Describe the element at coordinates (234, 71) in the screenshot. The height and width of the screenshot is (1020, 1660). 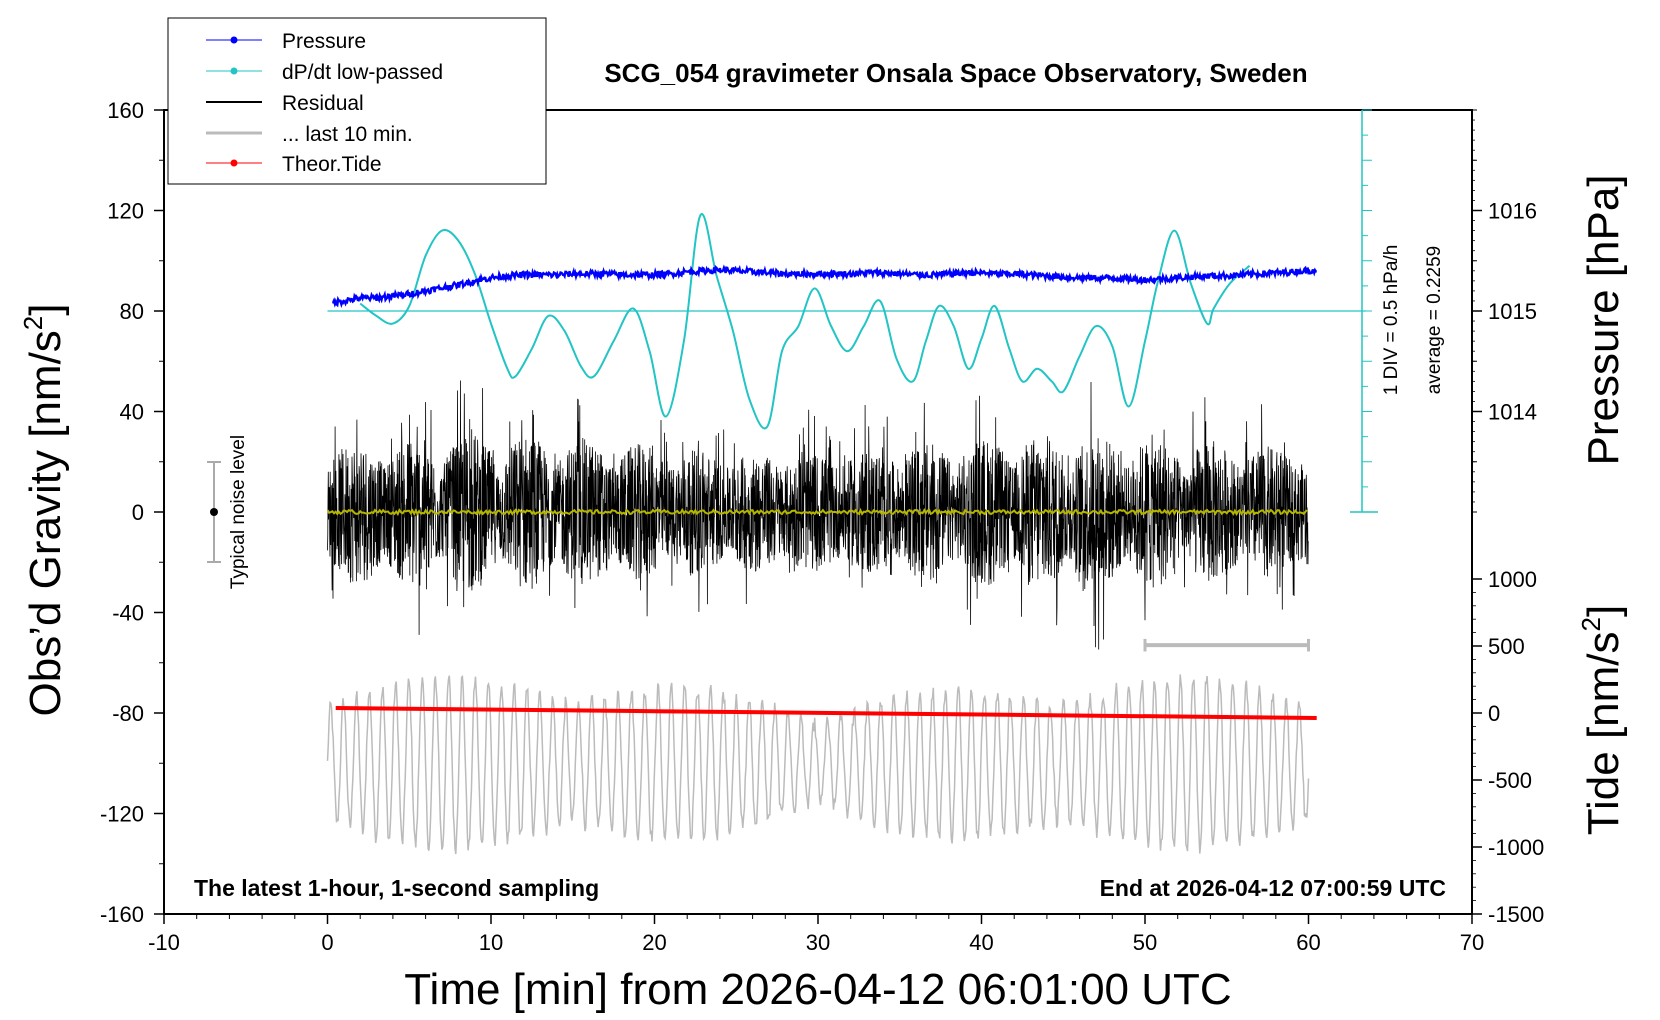
I see `legend-marker-dpdt` at that location.